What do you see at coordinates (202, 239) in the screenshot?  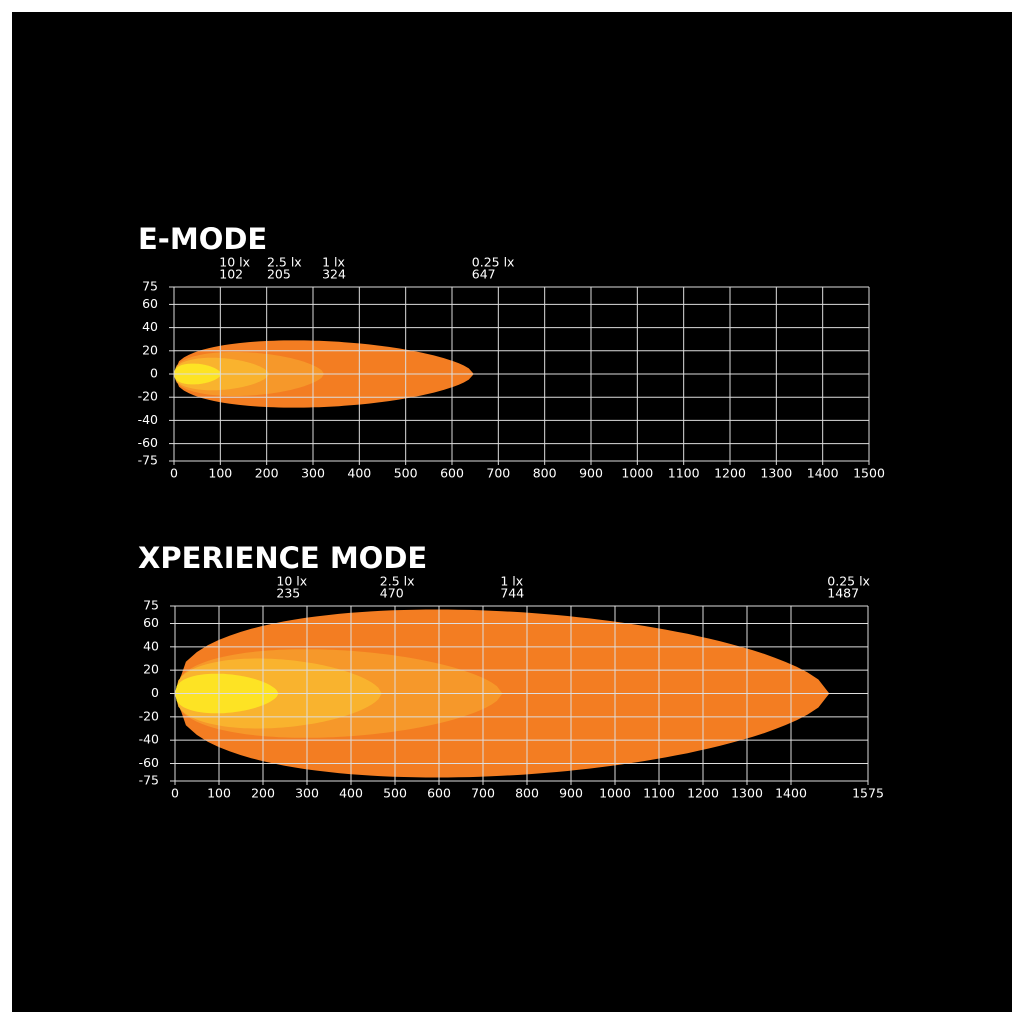 I see `chart-title: E-MODE` at bounding box center [202, 239].